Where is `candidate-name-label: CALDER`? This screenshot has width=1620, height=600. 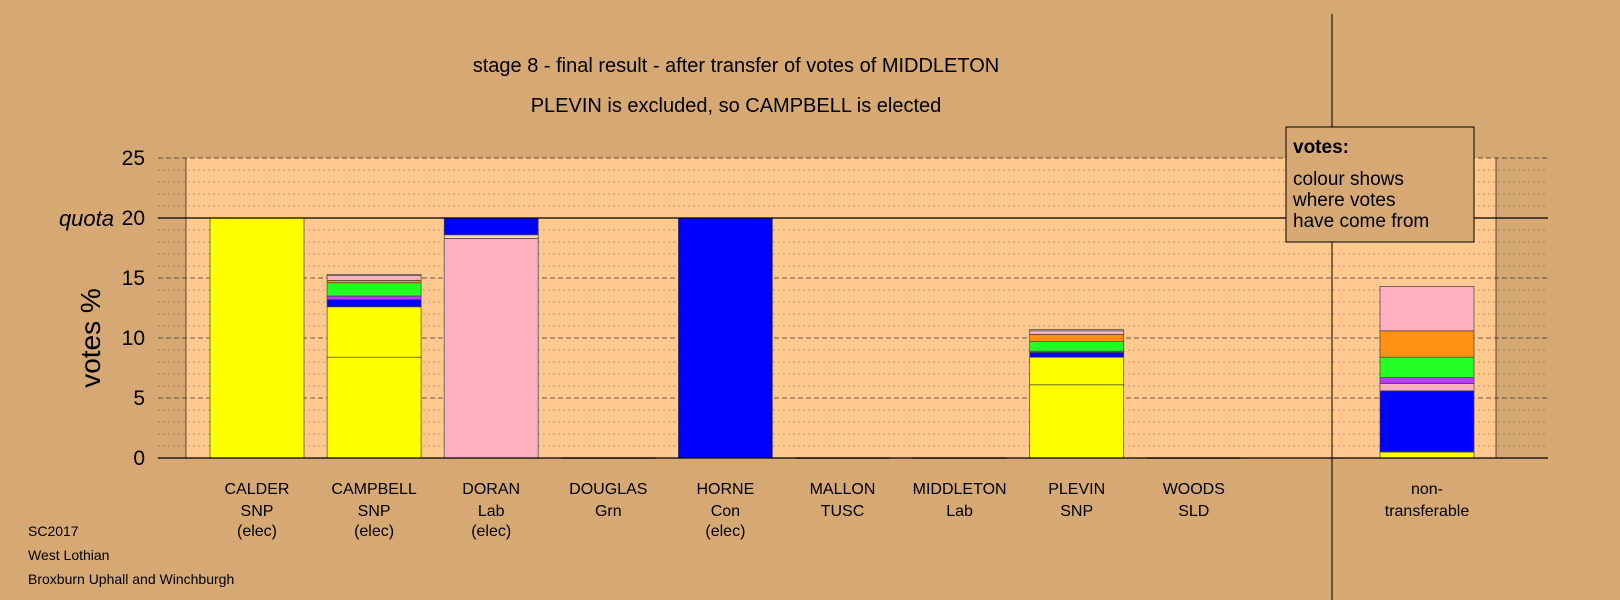 candidate-name-label: CALDER is located at coordinates (257, 489).